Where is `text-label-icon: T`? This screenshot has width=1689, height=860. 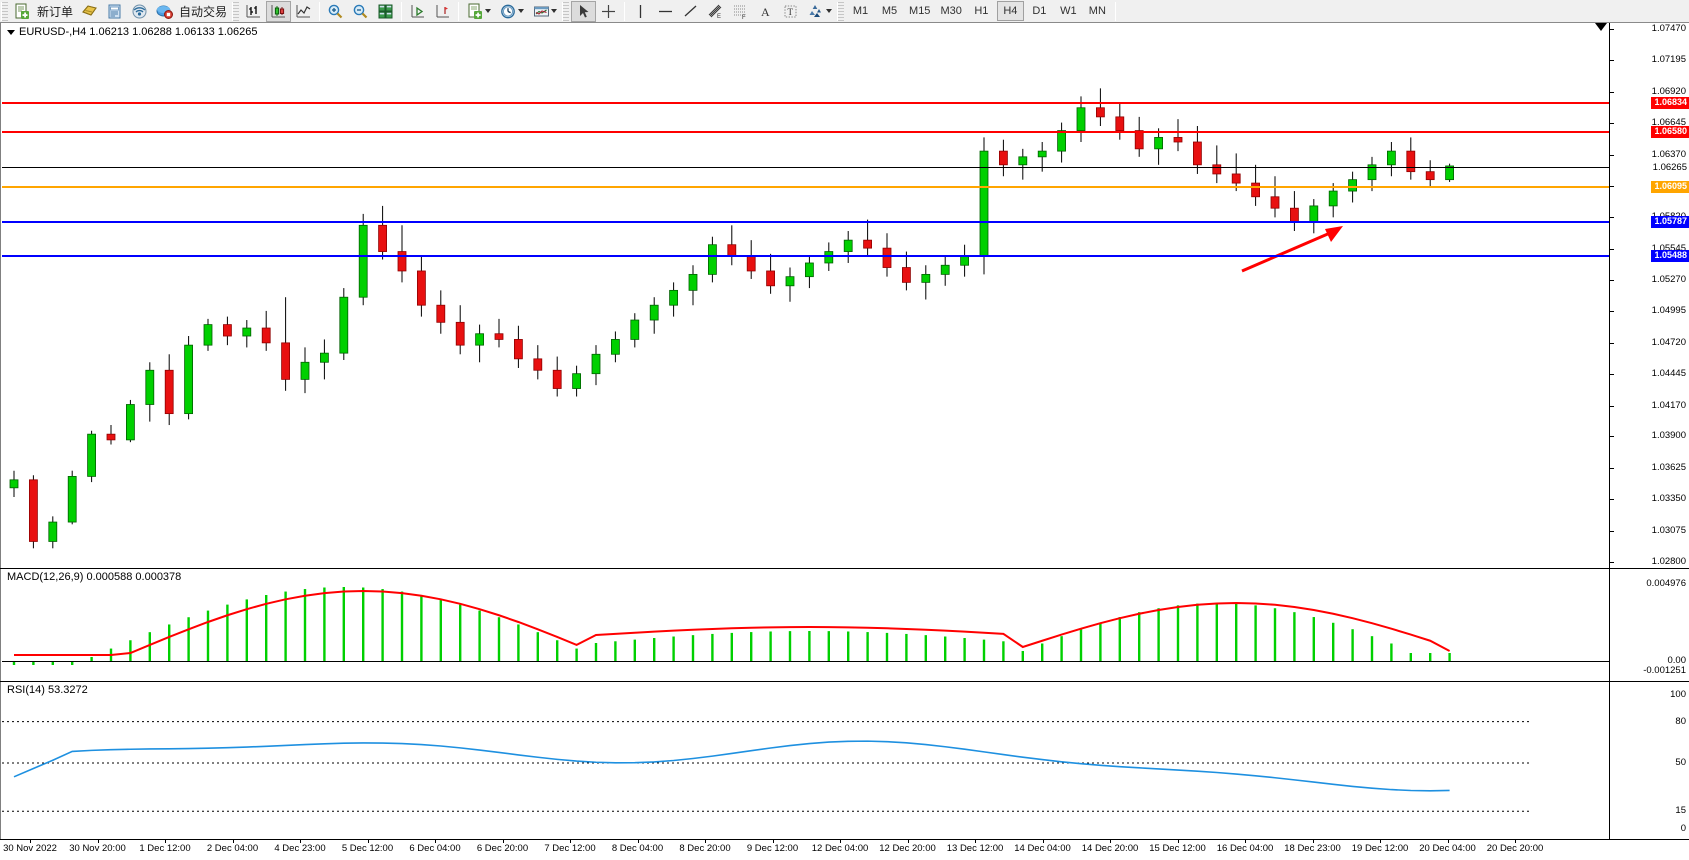 text-label-icon: T is located at coordinates (790, 11).